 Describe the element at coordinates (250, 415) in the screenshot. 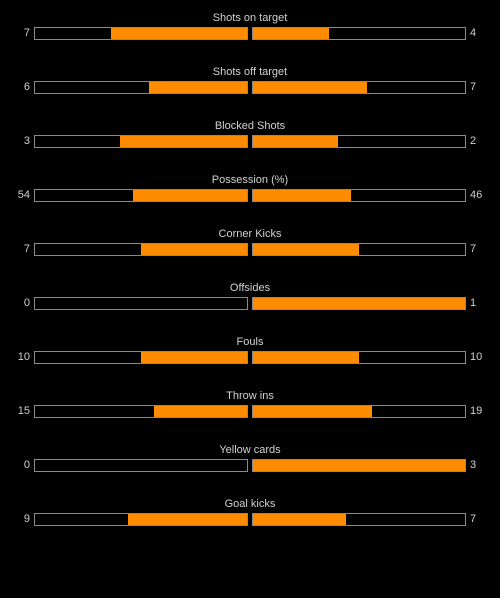

I see `stat-row: Throw ins 15 19` at that location.